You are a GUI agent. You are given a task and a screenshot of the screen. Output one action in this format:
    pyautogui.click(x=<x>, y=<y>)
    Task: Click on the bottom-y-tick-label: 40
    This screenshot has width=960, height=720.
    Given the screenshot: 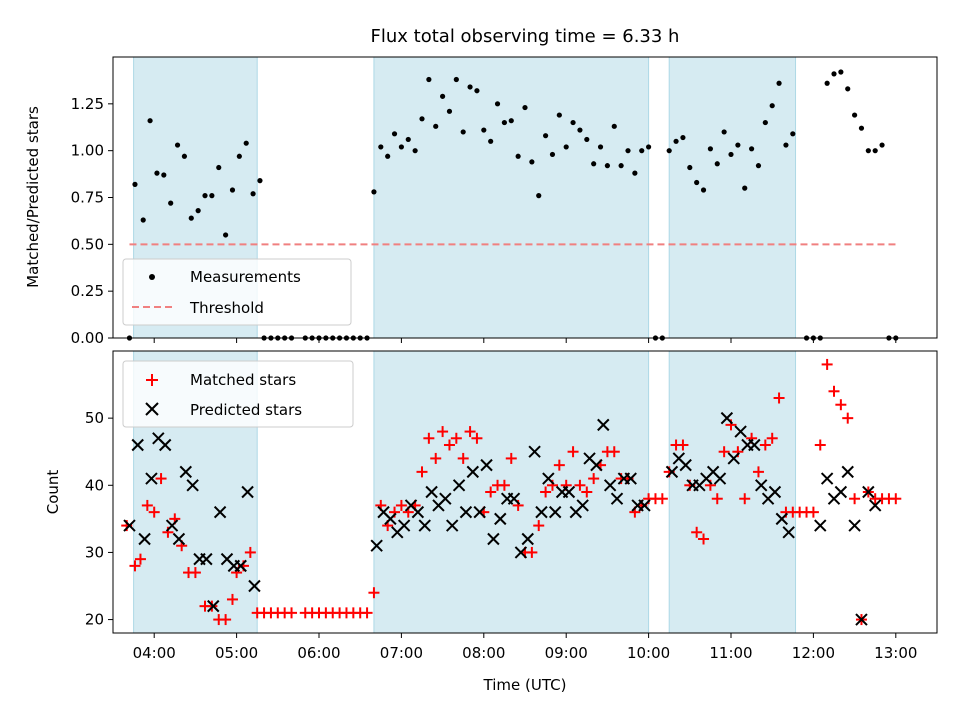 What is the action you would take?
    pyautogui.click(x=94, y=485)
    